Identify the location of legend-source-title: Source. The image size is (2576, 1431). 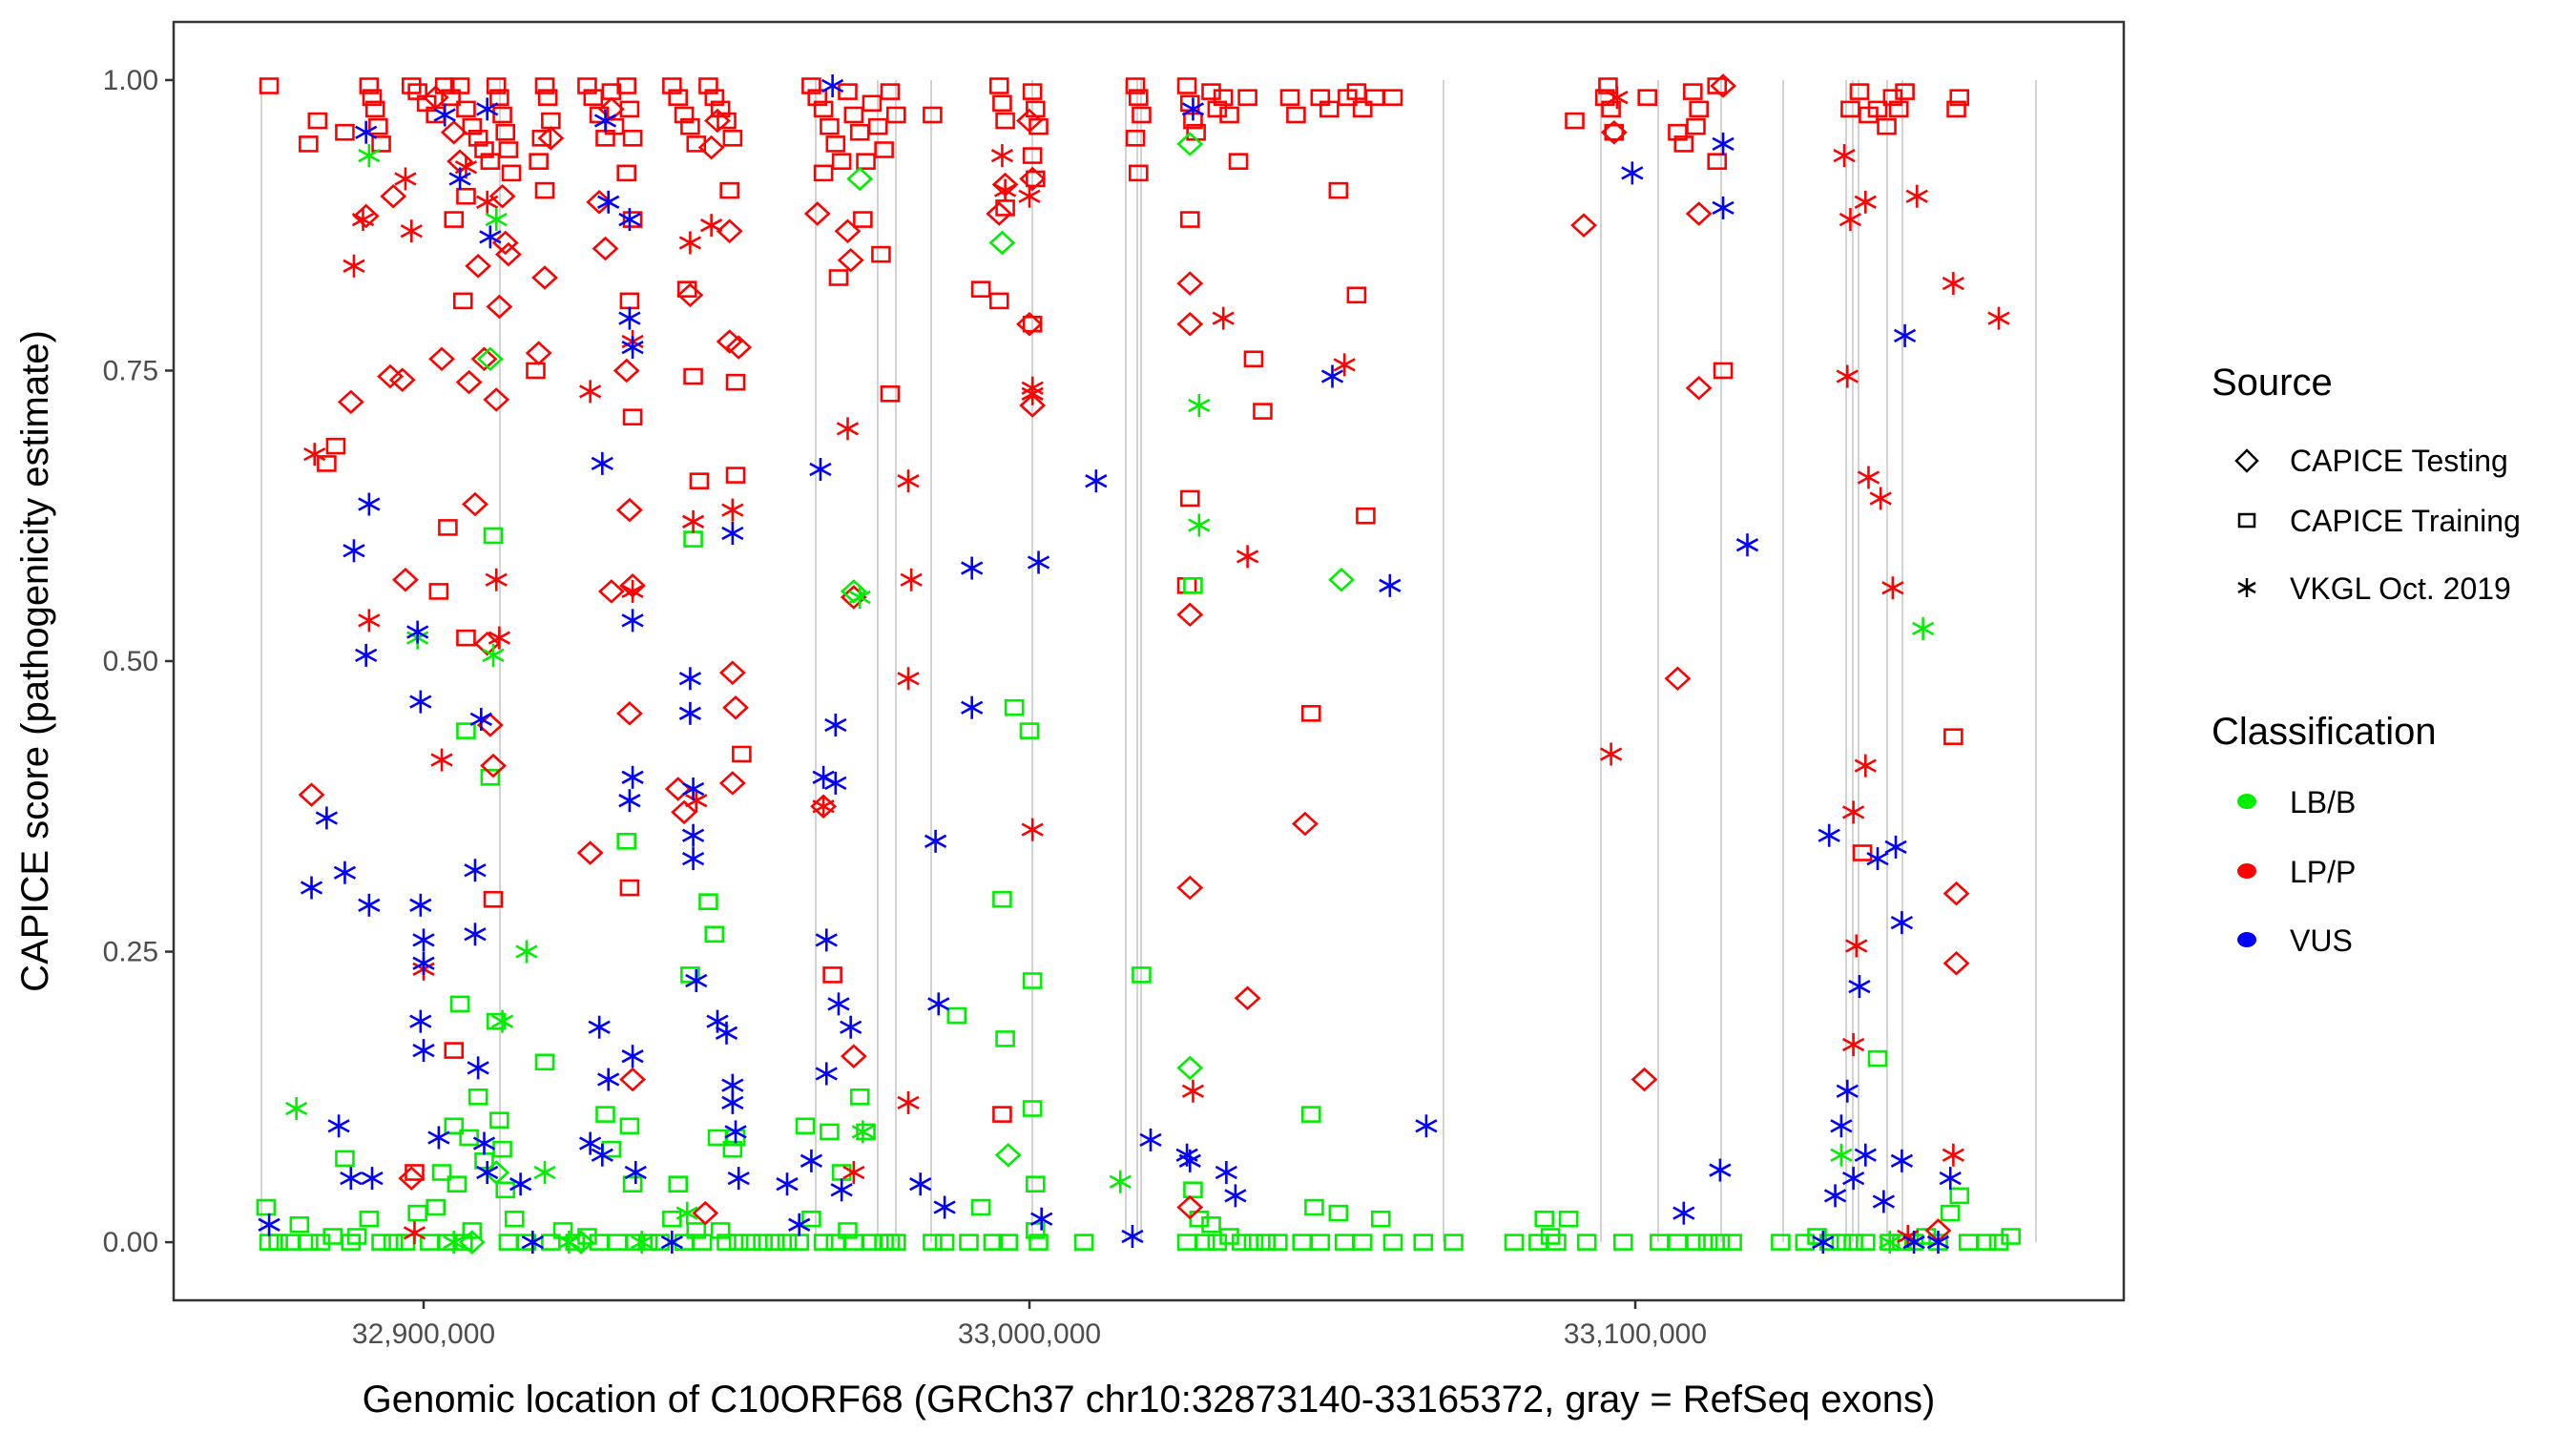
(2272, 383).